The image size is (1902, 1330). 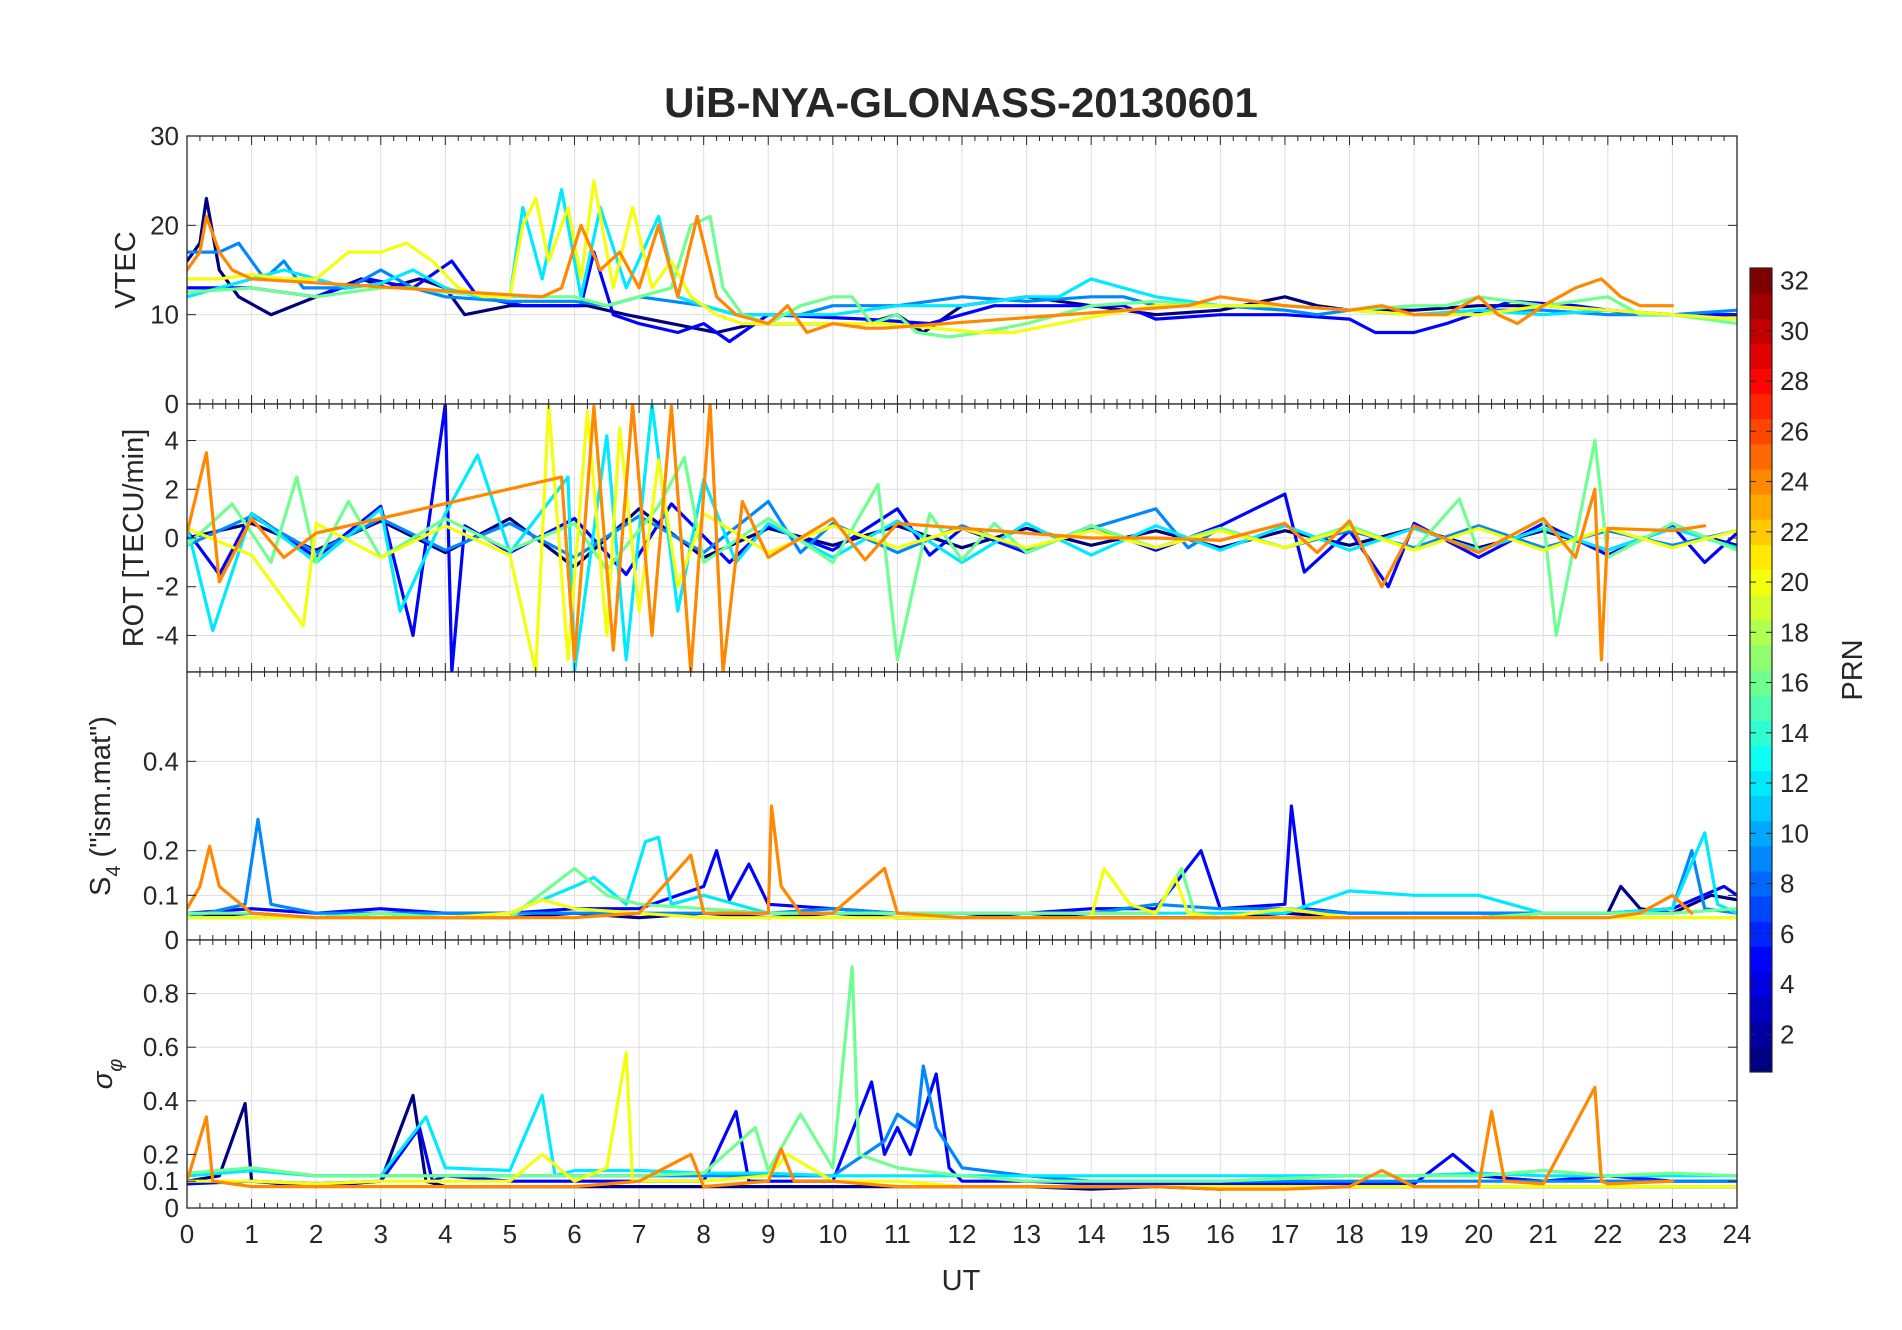 What do you see at coordinates (1091, 1234) in the screenshot?
I see `x-tick-label: 14` at bounding box center [1091, 1234].